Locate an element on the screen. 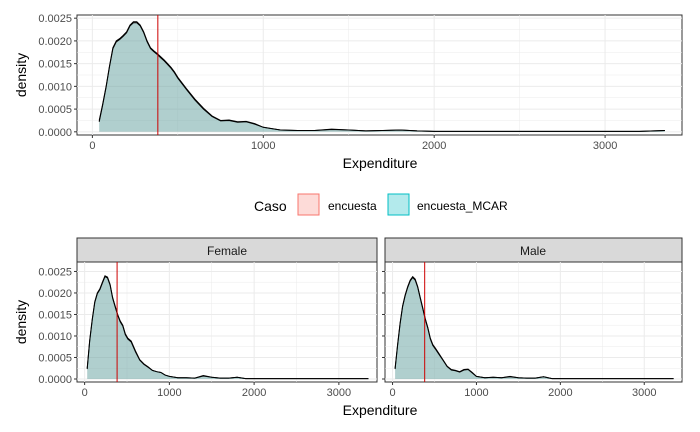 The height and width of the screenshot is (432, 700). y-tick-label-overall: 0.0015 is located at coordinates (55, 65).